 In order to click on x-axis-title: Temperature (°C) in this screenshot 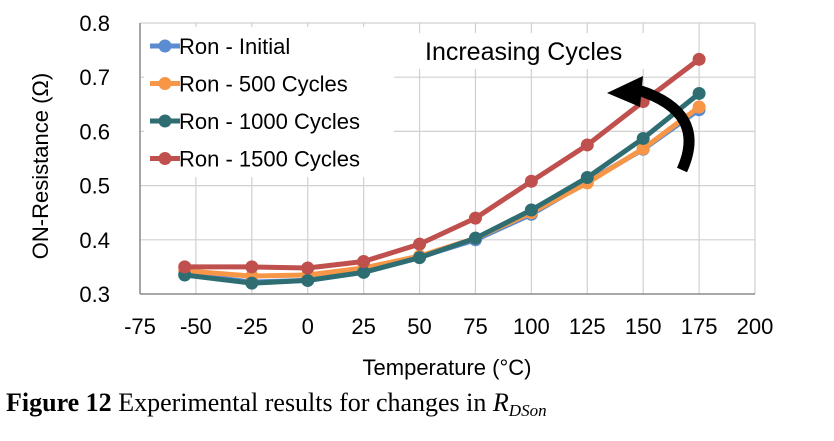, I will do `click(447, 367)`.